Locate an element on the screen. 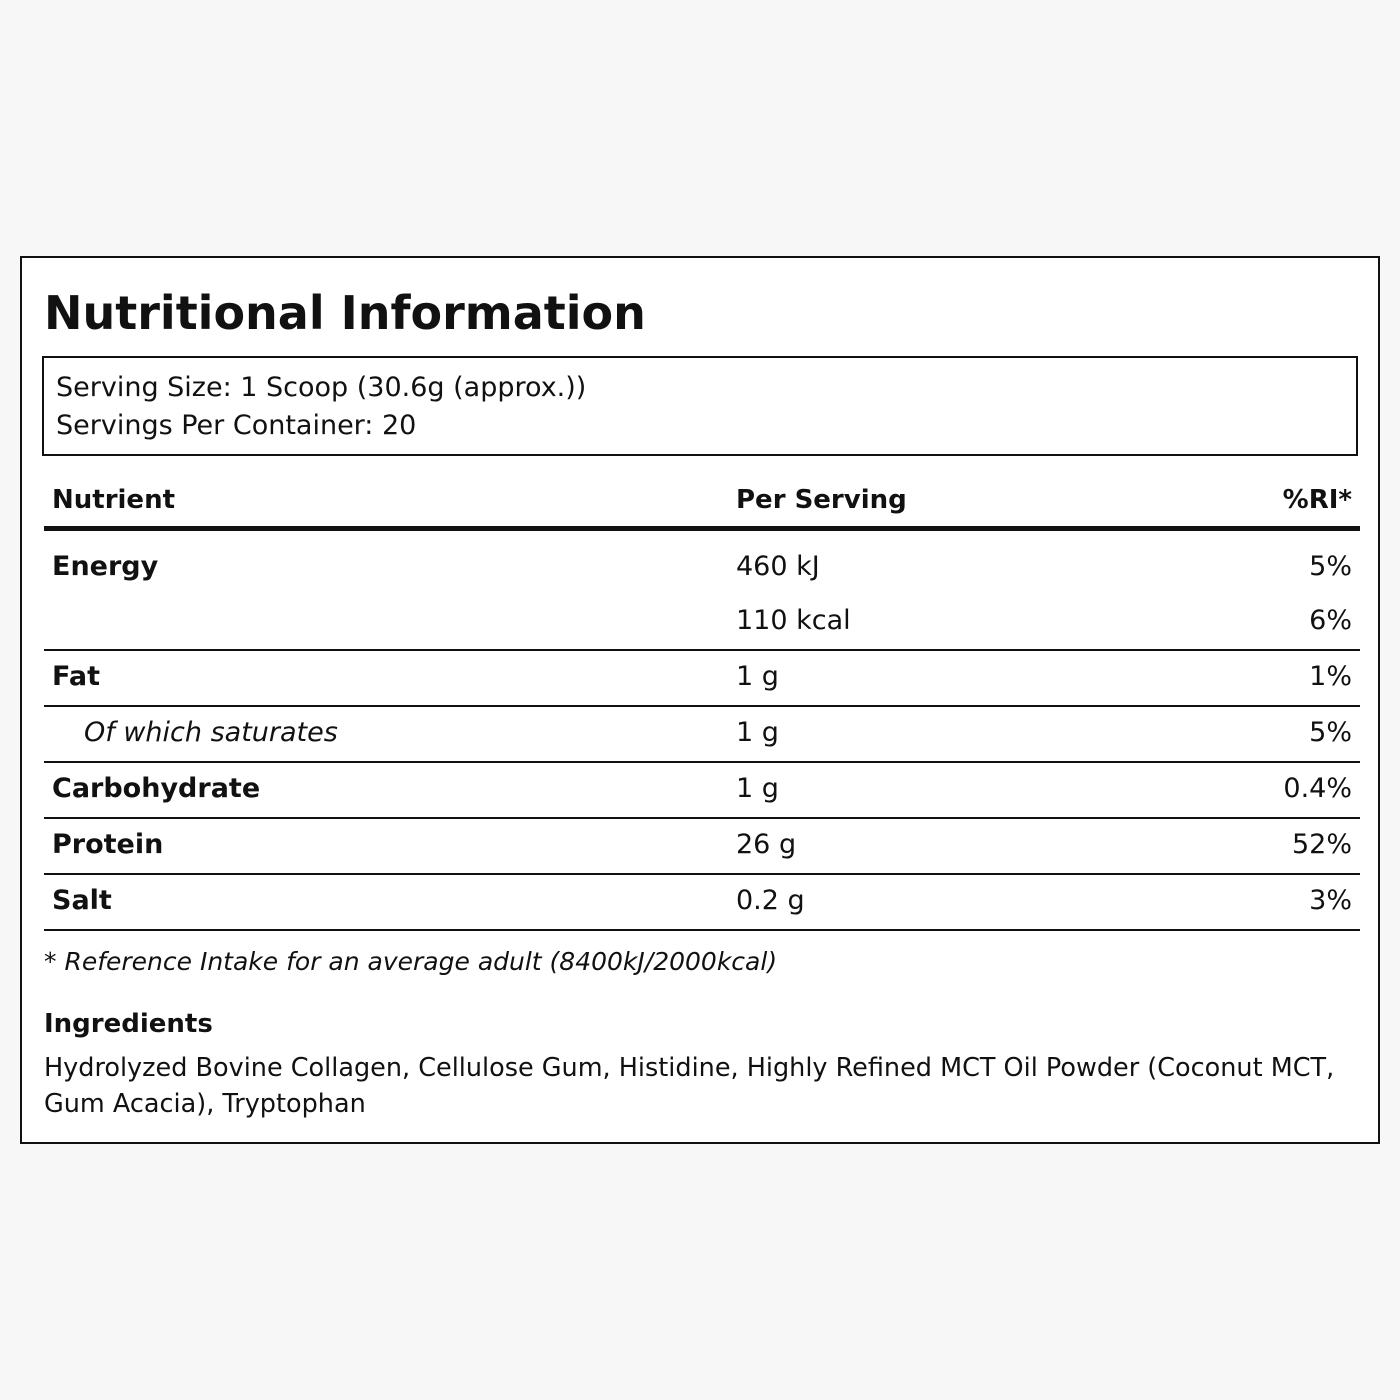 The image size is (1400, 1400). ingredients-heading: Ingredients is located at coordinates (128, 1024).